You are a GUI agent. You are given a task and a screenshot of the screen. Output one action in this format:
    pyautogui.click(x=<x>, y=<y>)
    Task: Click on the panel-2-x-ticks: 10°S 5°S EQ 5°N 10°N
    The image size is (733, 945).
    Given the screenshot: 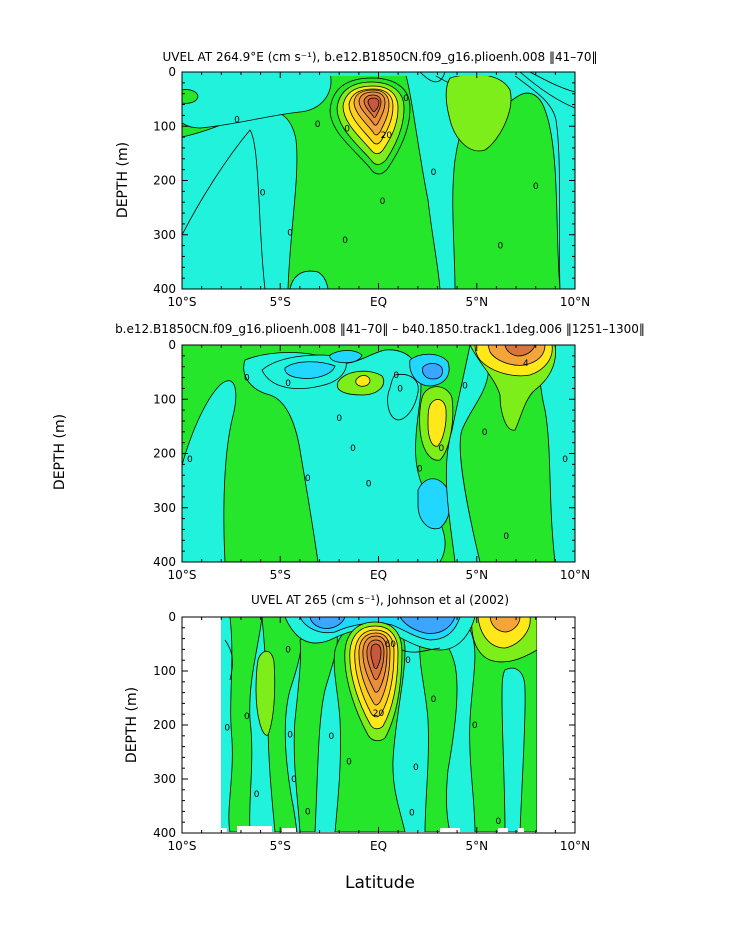 What is the action you would take?
    pyautogui.click(x=379, y=463)
    